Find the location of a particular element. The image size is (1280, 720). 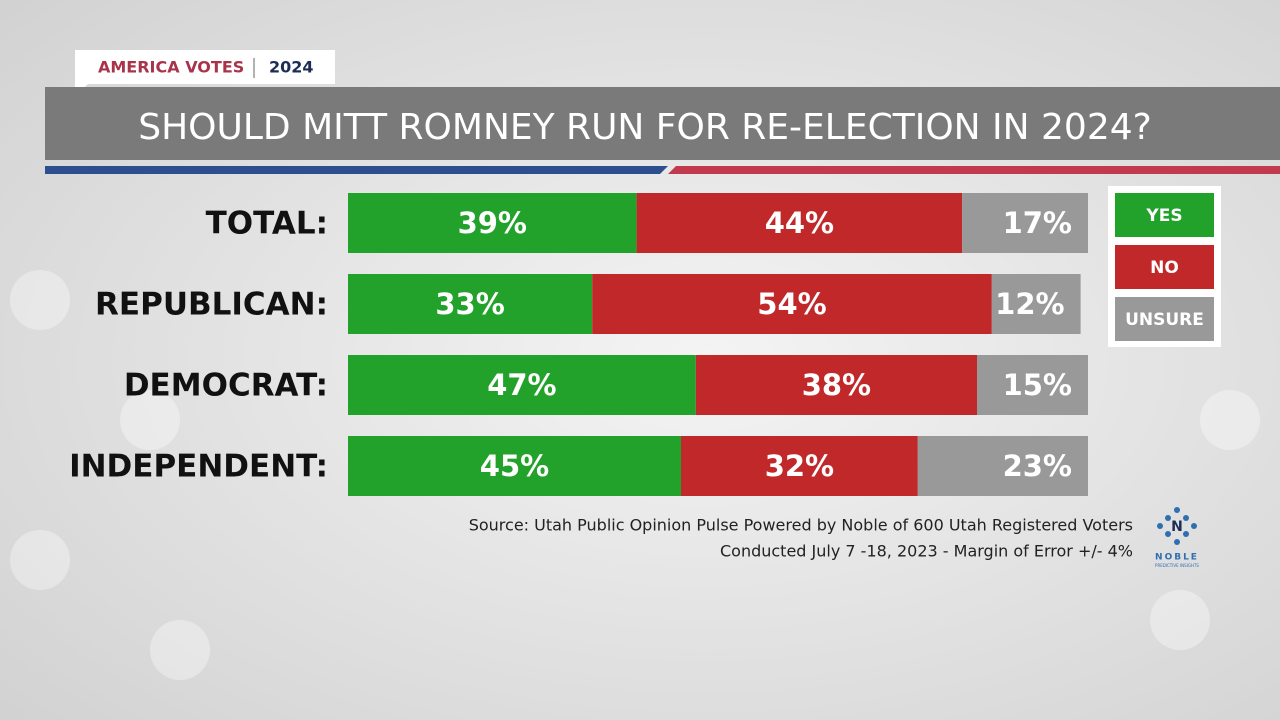

logo-text: NOBLE is located at coordinates (1177, 558).